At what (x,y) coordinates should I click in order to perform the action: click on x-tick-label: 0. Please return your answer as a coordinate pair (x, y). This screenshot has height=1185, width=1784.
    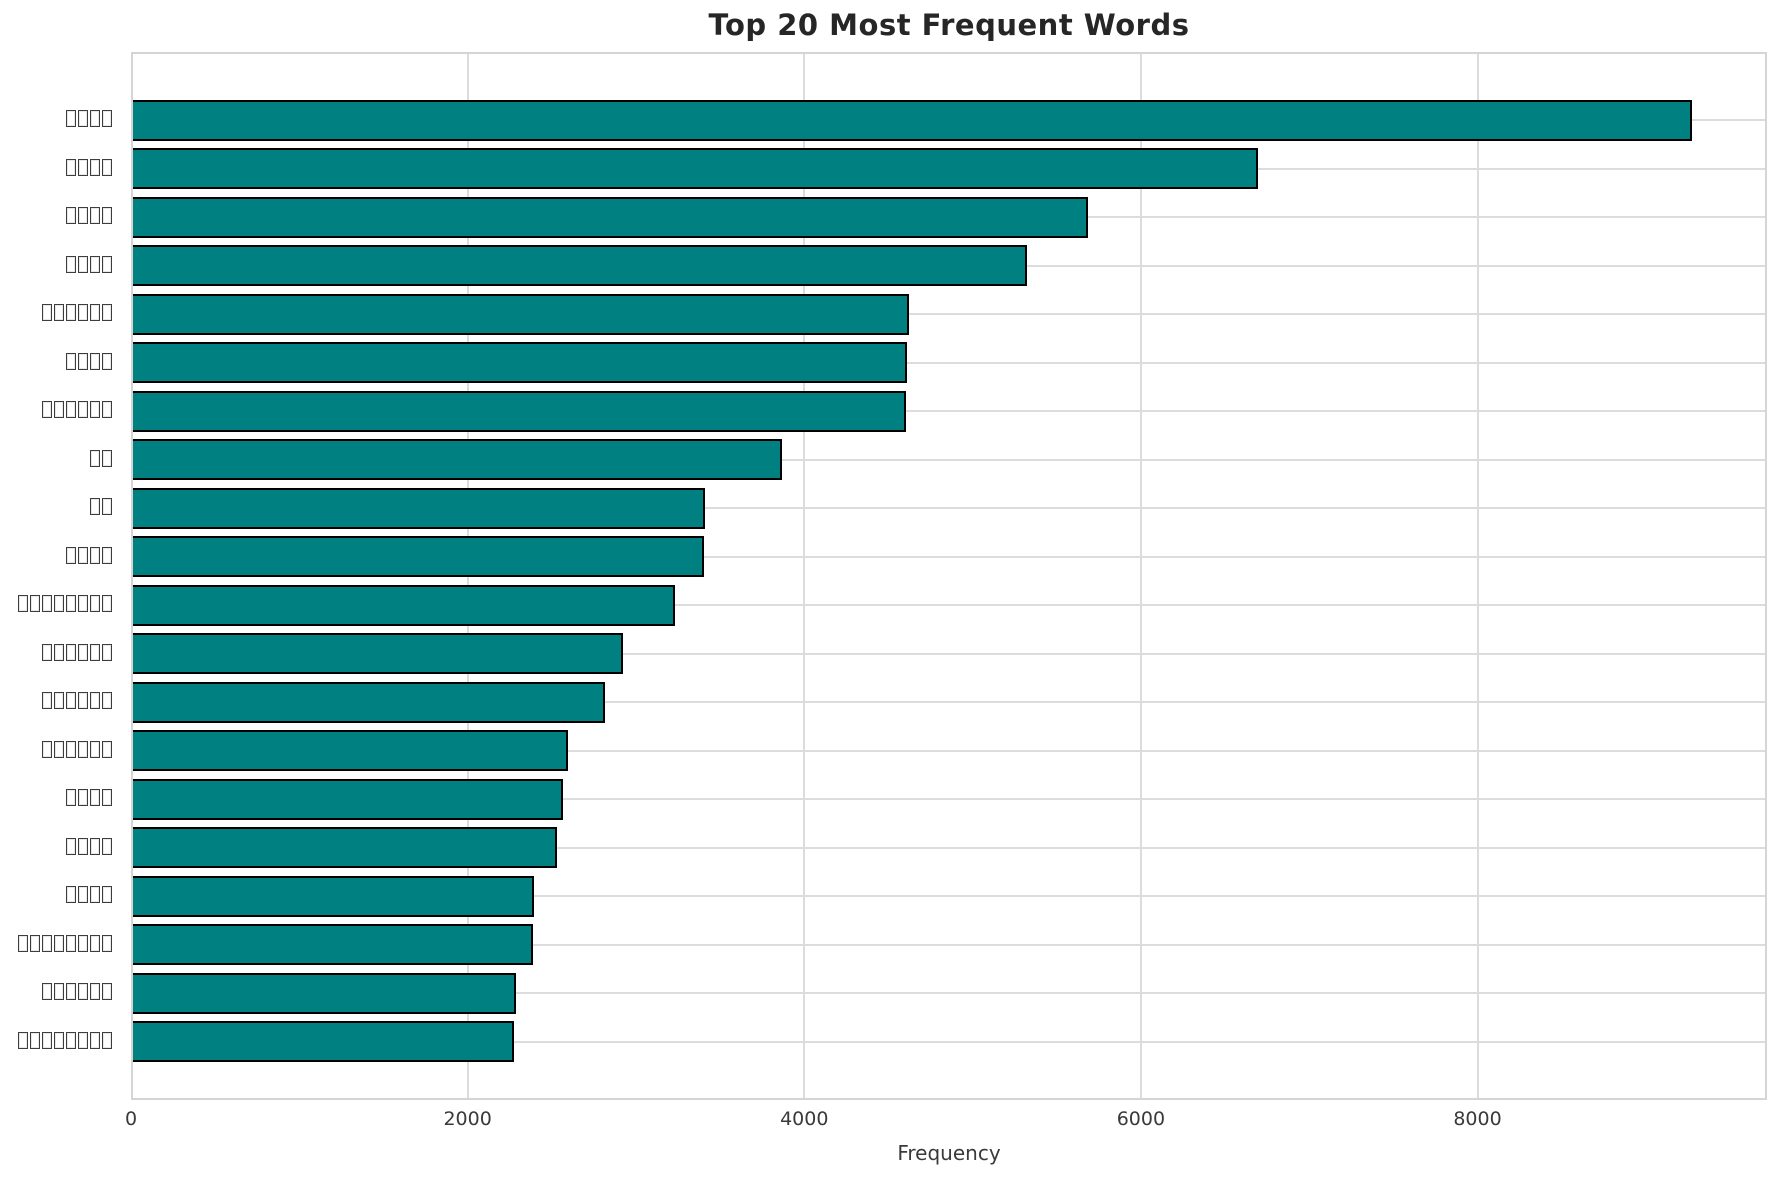
    Looking at the image, I should click on (131, 1119).